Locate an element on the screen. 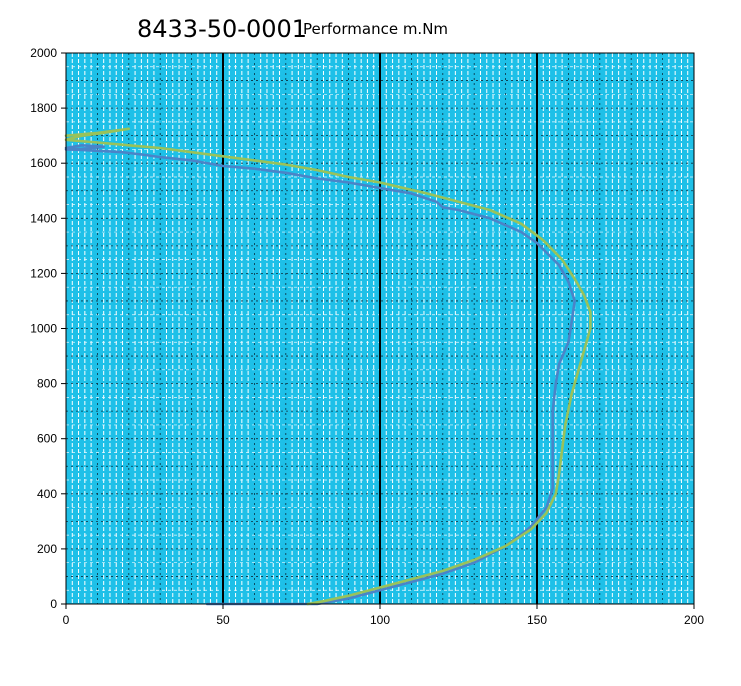 The height and width of the screenshot is (686, 741). y-tick-label: 2000 is located at coordinates (43, 53).